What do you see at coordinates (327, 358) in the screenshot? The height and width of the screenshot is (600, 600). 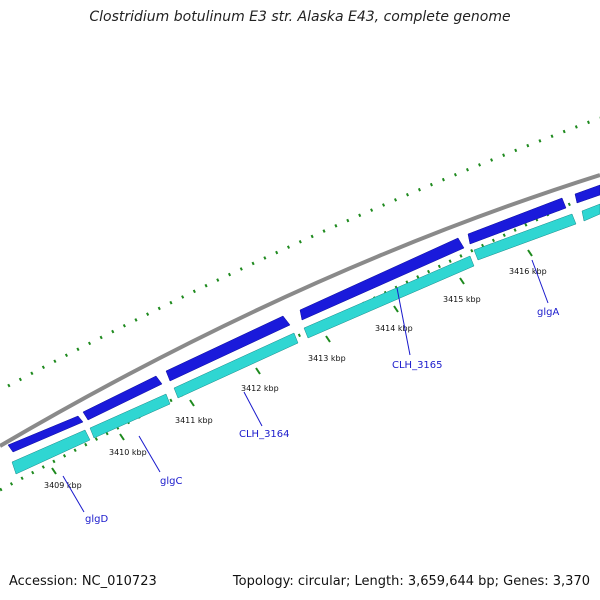 I see `tick-label-3413: 3413 kbp` at bounding box center [327, 358].